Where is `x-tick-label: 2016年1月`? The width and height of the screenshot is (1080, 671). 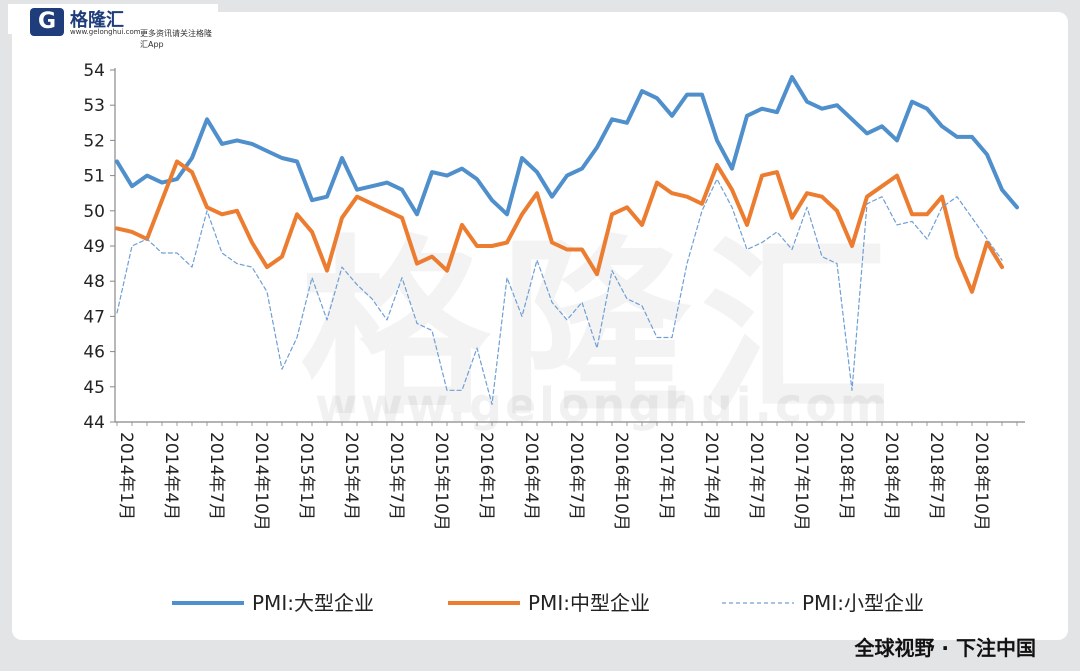
x-tick-label: 2016年1月 is located at coordinates (486, 476).